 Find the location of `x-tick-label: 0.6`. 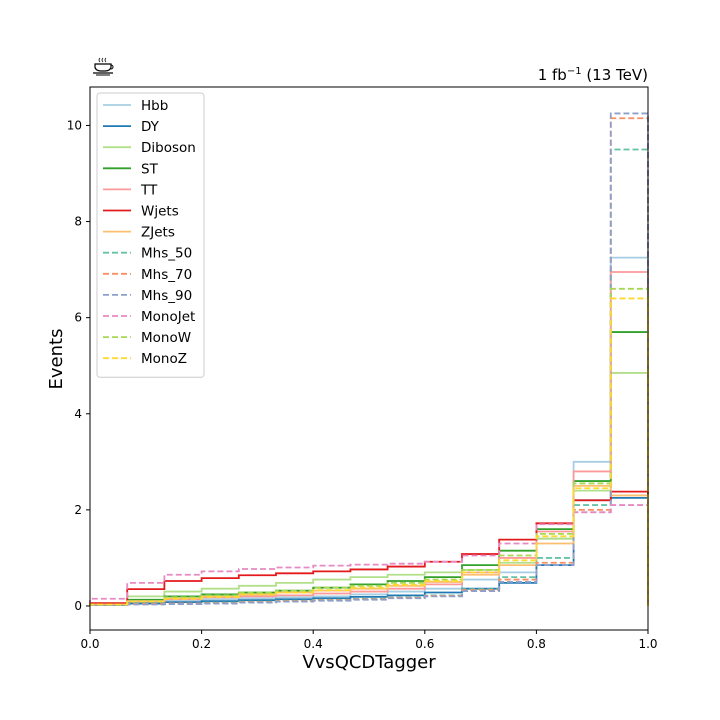

x-tick-label: 0.6 is located at coordinates (424, 644).